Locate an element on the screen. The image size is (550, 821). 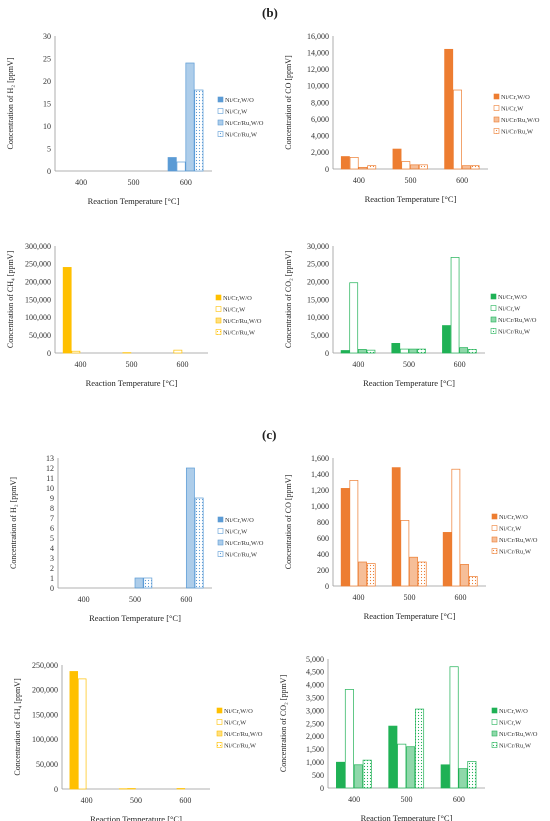
y-tick-label: 4 is located at coordinates (52, 548).